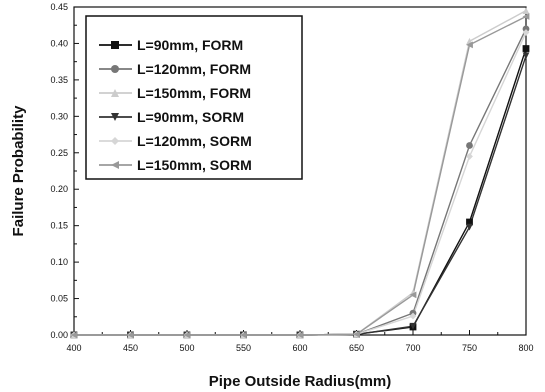 The width and height of the screenshot is (545, 392). What do you see at coordinates (299, 348) in the screenshot?
I see `x-tick-label: 600` at bounding box center [299, 348].